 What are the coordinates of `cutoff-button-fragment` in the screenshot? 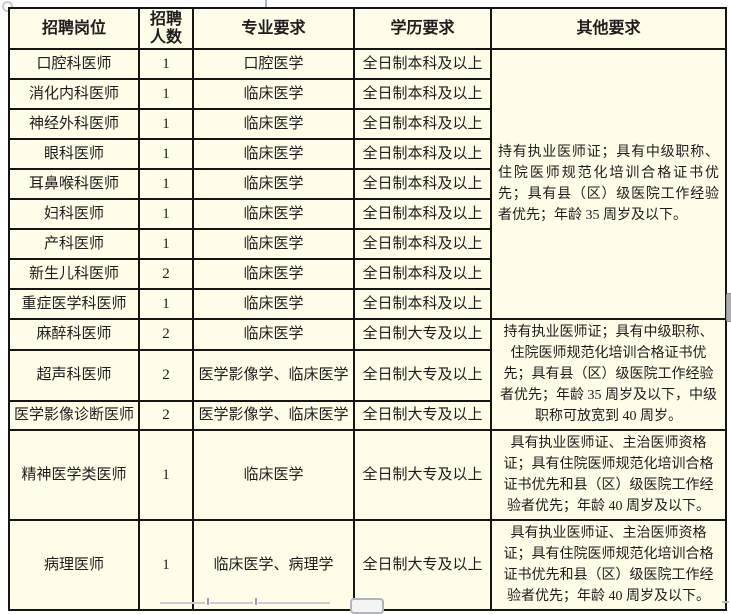 It's located at (367, 606).